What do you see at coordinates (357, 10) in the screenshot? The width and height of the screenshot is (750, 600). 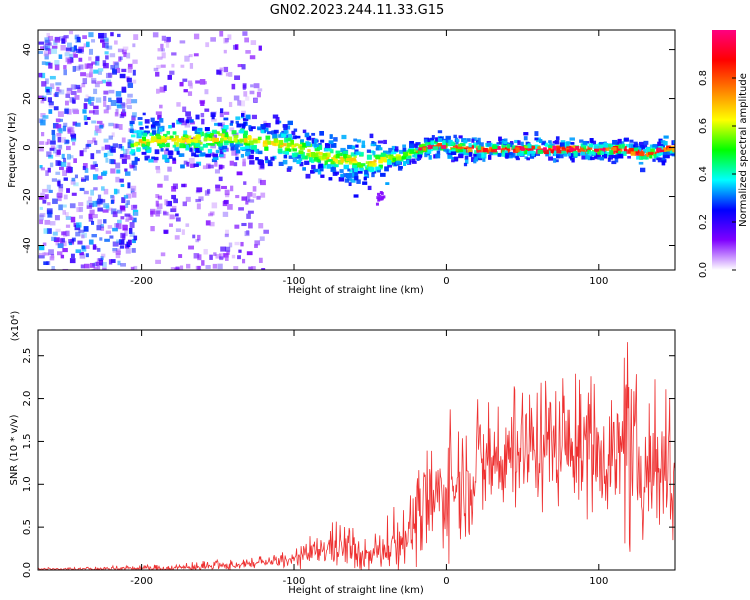 I see `figure-title: GN02.2023.244.11.33.G15` at bounding box center [357, 10].